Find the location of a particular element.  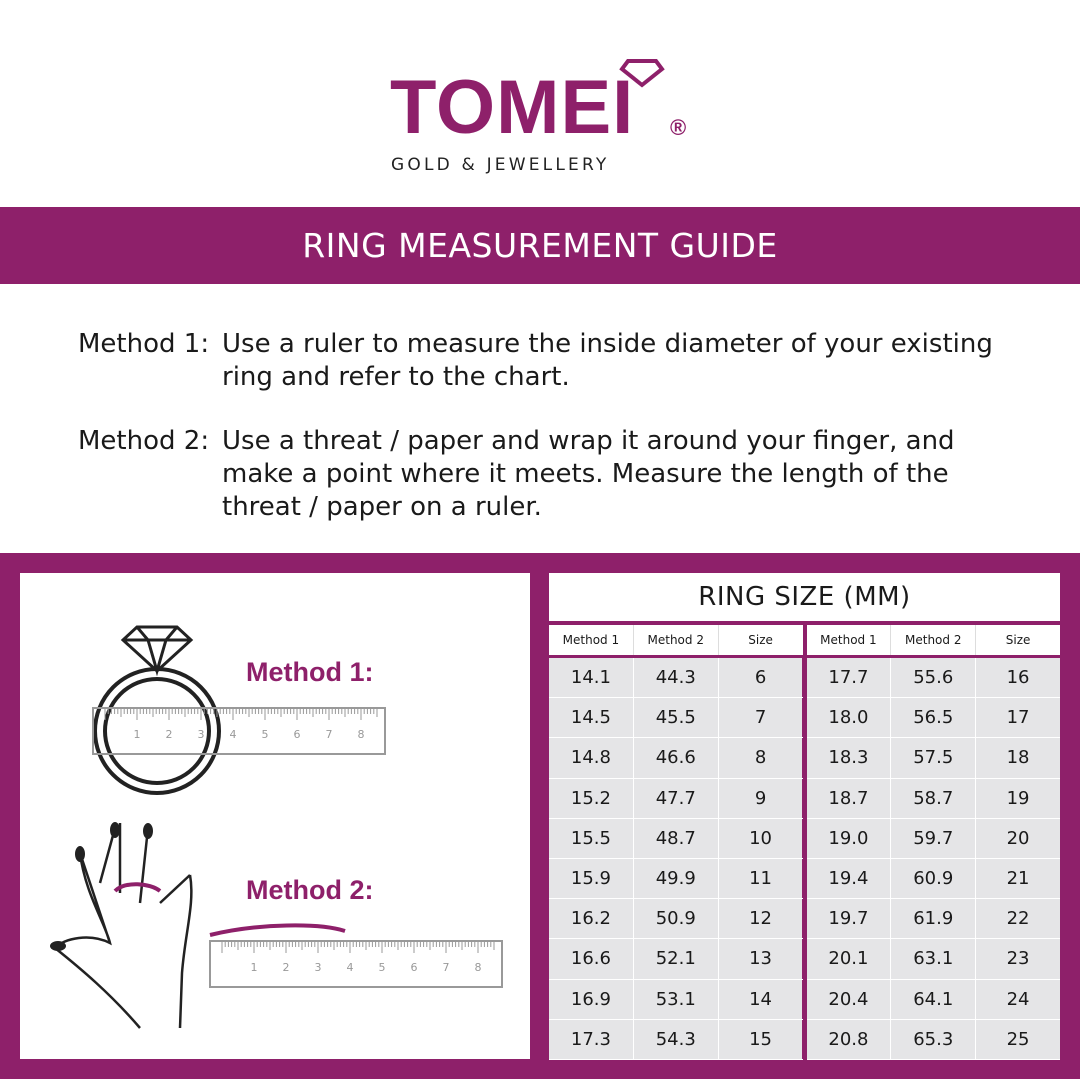

ruler-label: 7 is located at coordinates (329, 734).